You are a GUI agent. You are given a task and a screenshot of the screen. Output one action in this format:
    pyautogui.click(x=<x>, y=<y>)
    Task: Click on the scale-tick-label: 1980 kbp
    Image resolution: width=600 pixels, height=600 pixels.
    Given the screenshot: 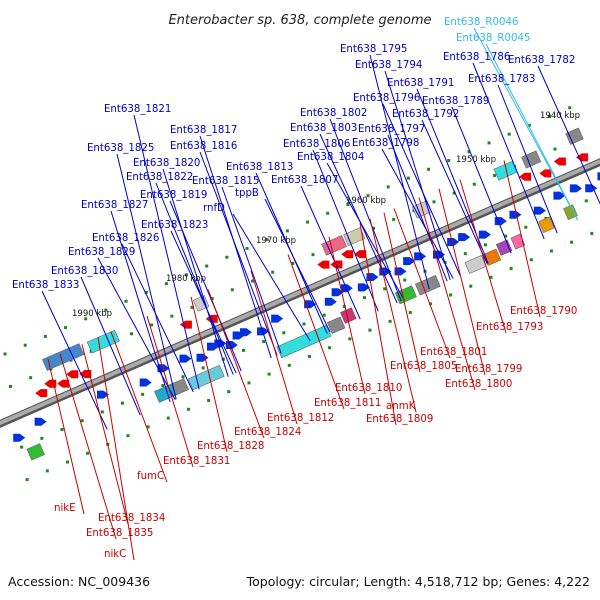 What is the action you would take?
    pyautogui.click(x=186, y=279)
    